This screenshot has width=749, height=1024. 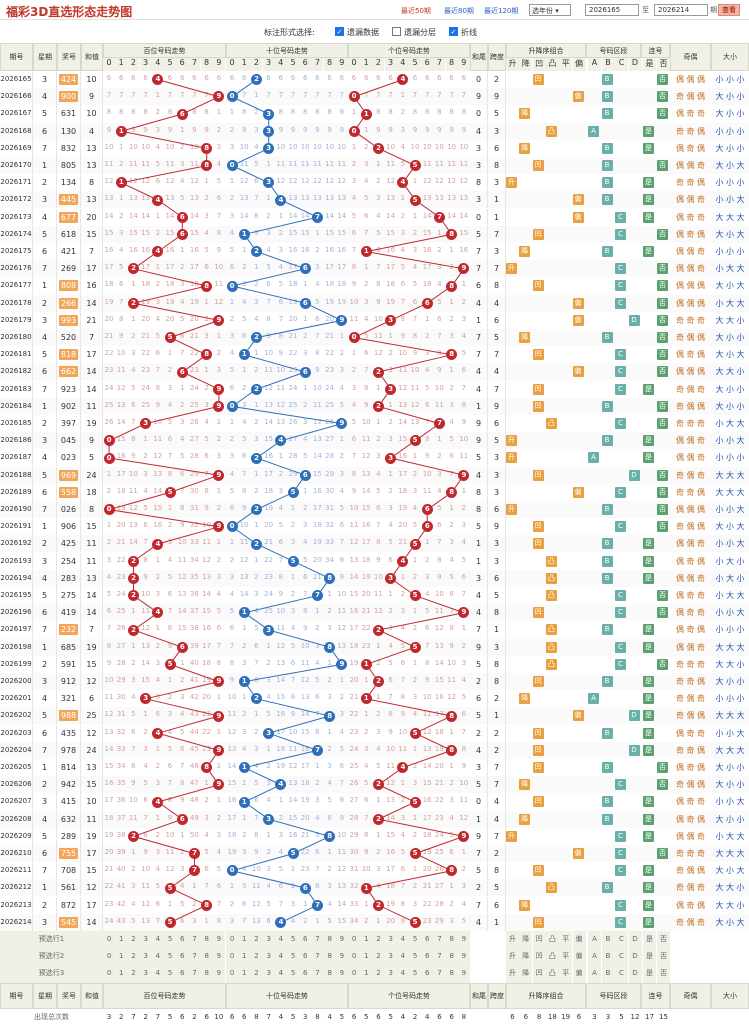 What do you see at coordinates (729, 10) in the screenshot?
I see `search-button: 查看` at bounding box center [729, 10].